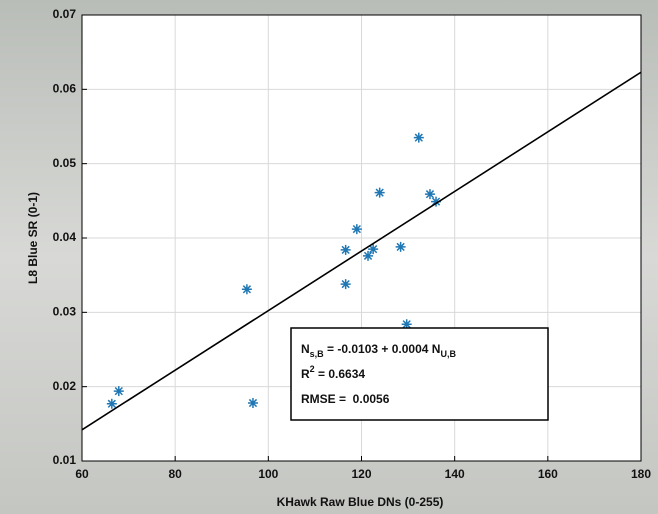 This screenshot has height=514, width=658. Describe the element at coordinates (305, 349) in the screenshot. I see `annotation-part: N` at that location.